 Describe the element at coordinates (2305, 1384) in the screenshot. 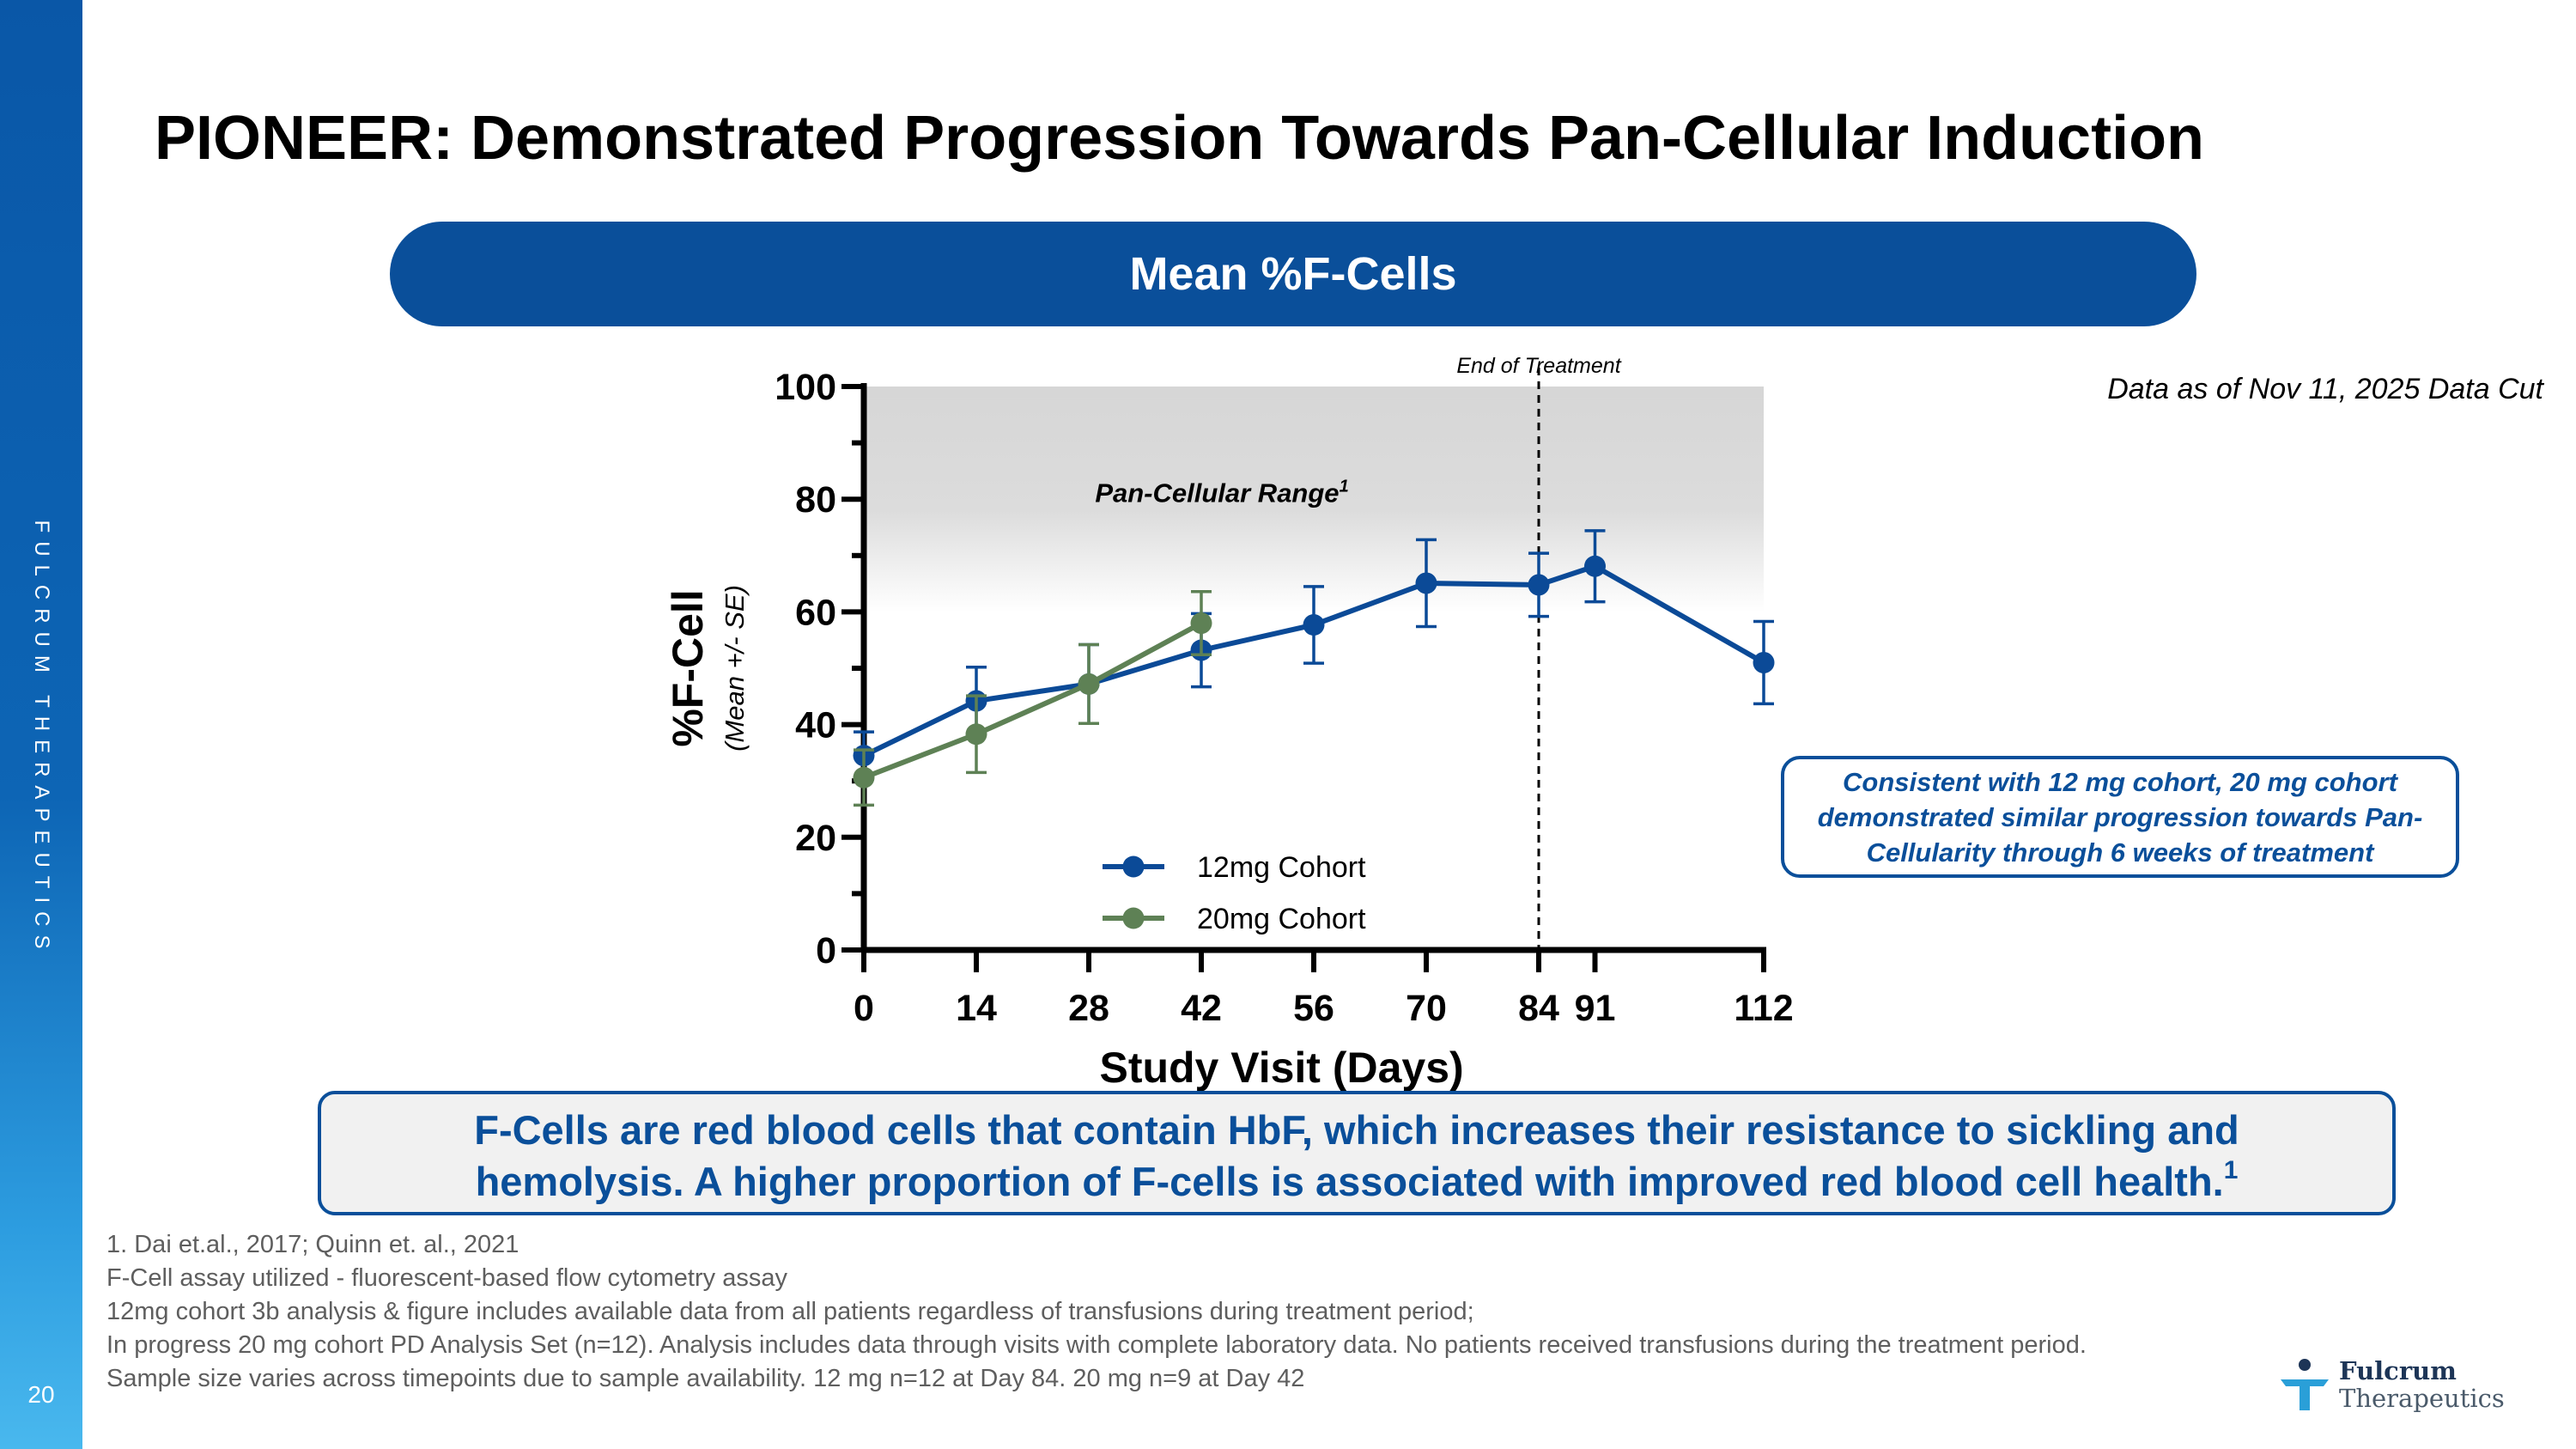

I see `fulcrum-logo-icon` at that location.